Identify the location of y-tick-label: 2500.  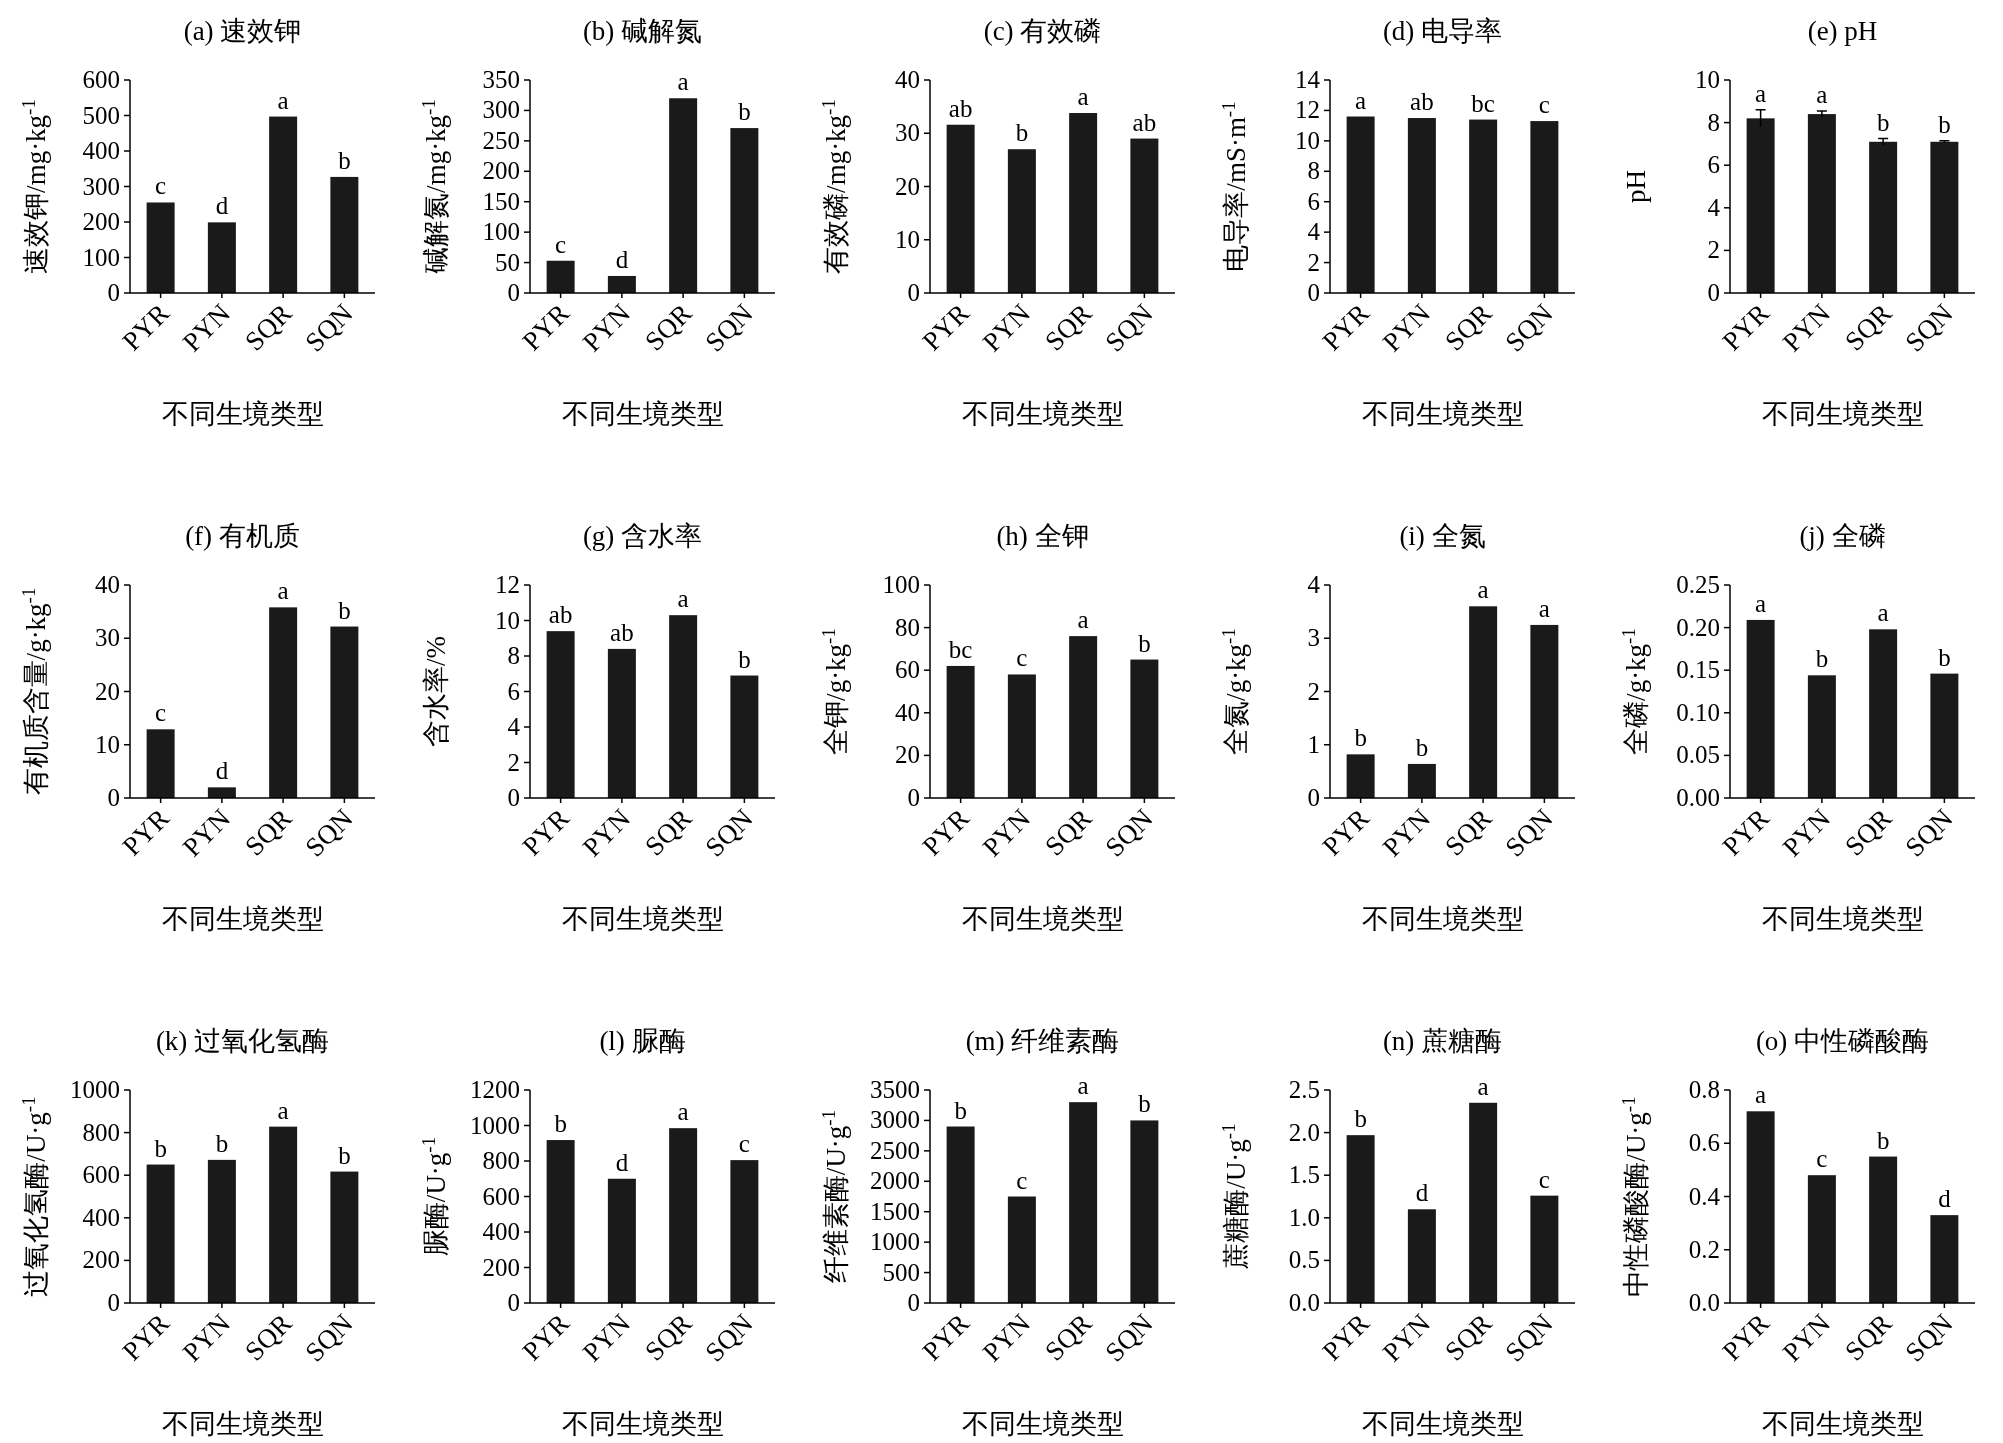
(895, 1150).